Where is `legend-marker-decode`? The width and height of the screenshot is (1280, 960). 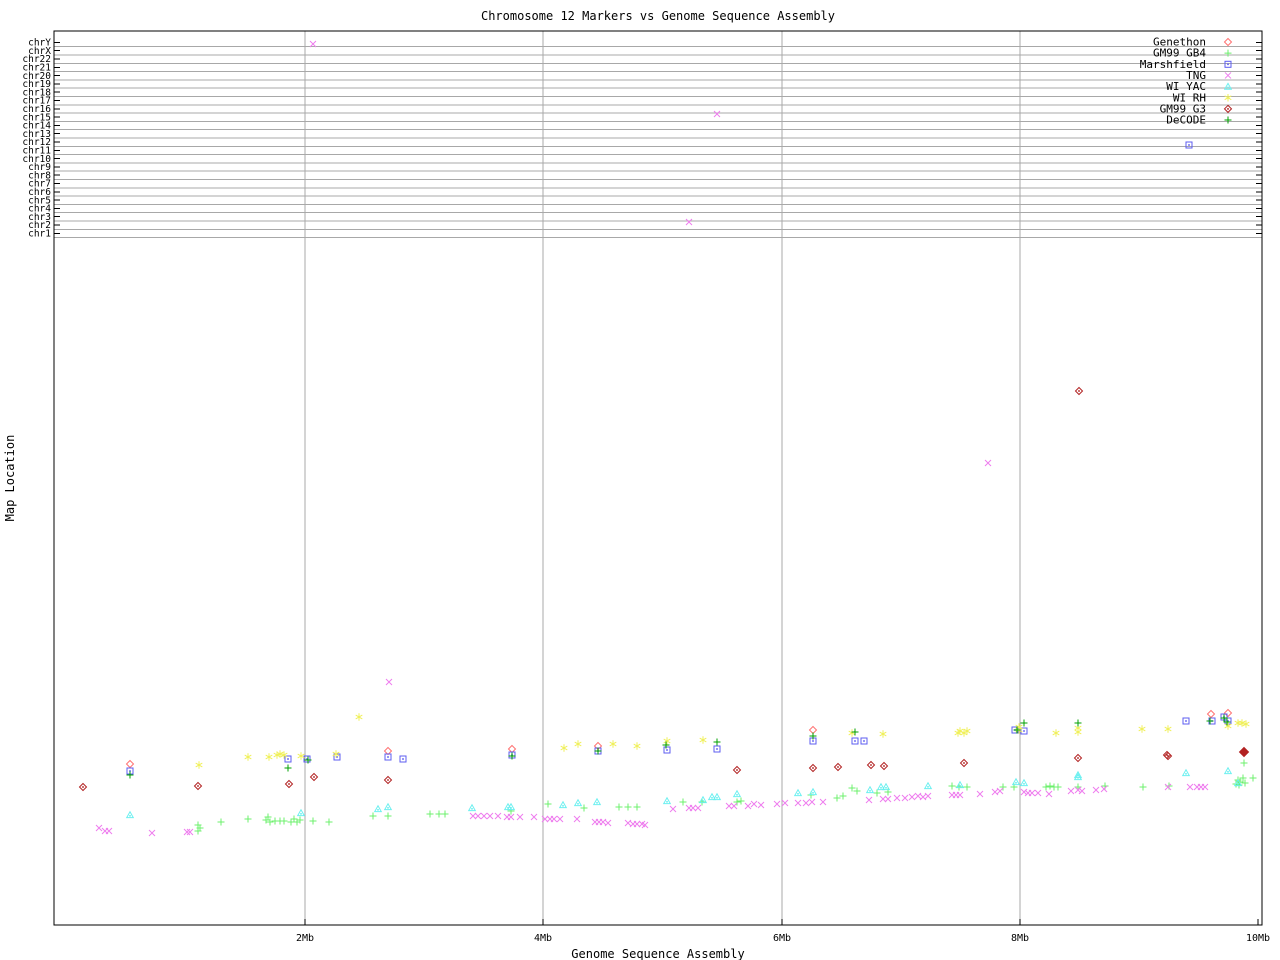
legend-marker-decode is located at coordinates (1228, 120).